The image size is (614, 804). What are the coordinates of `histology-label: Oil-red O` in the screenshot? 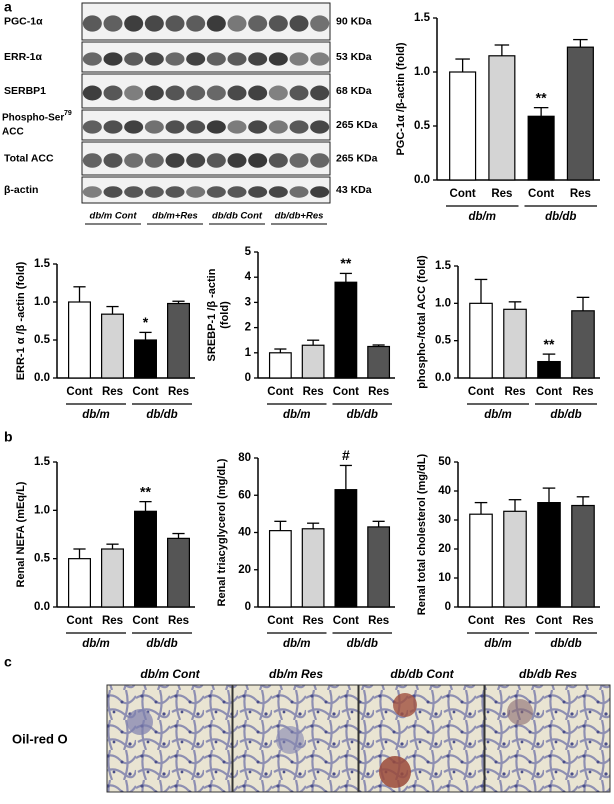 It's located at (40, 738).